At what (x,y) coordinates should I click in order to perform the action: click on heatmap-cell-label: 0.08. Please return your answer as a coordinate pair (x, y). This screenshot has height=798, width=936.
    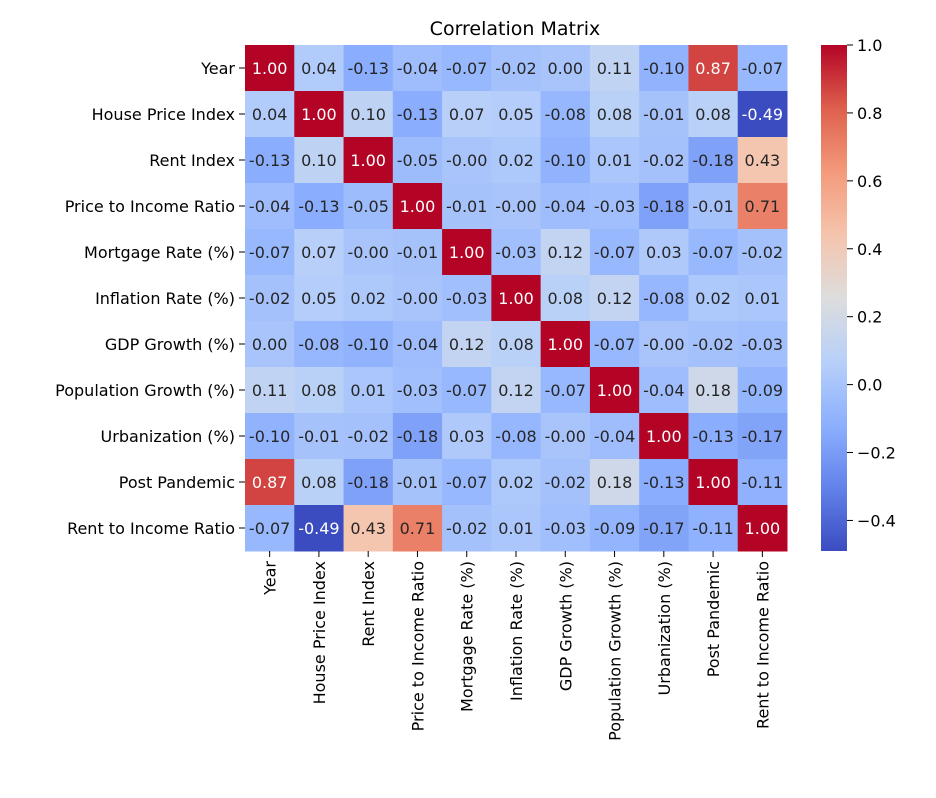
    Looking at the image, I should click on (713, 114).